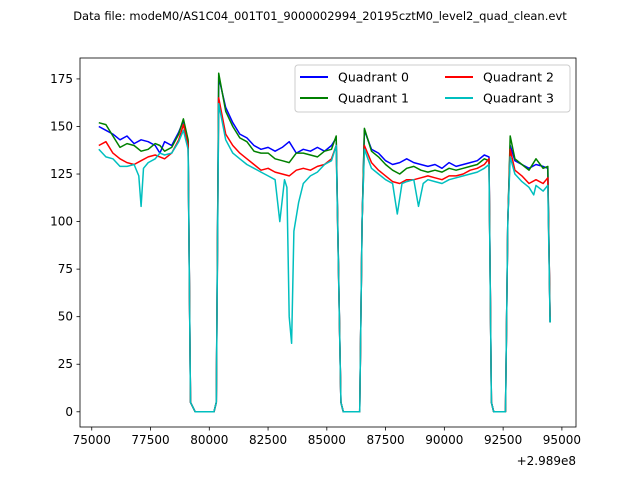 This screenshot has width=640, height=480. I want to click on legend-label-quadrant-3: Quadrant 3, so click(518, 98).